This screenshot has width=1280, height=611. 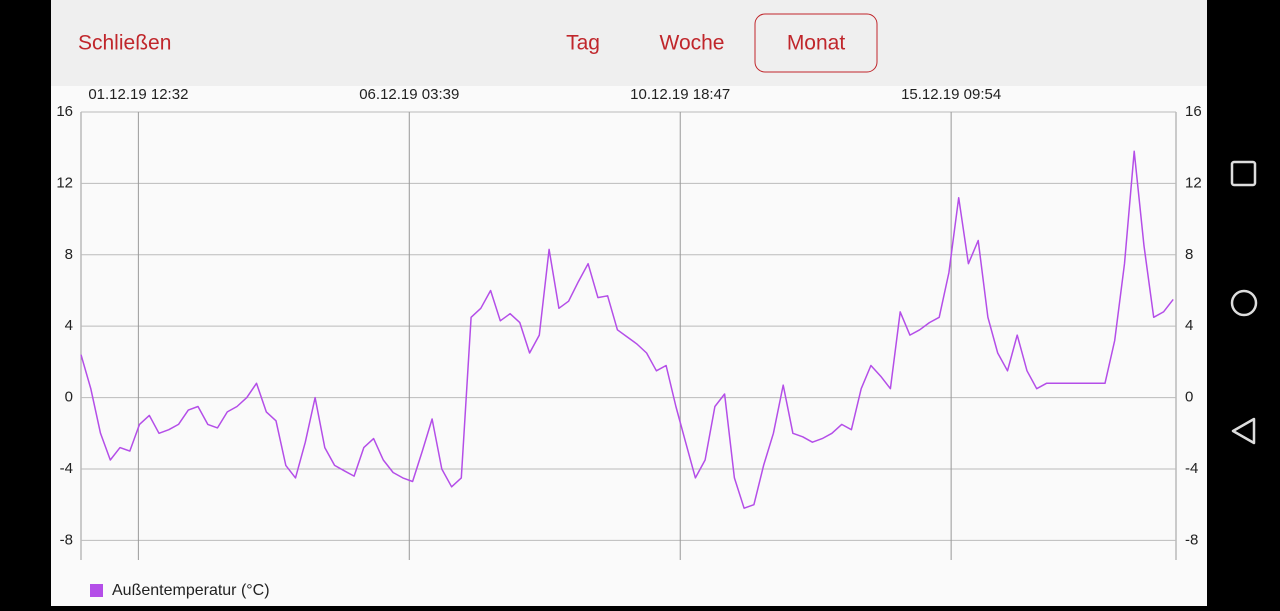 I want to click on home-button, so click(x=1244, y=303).